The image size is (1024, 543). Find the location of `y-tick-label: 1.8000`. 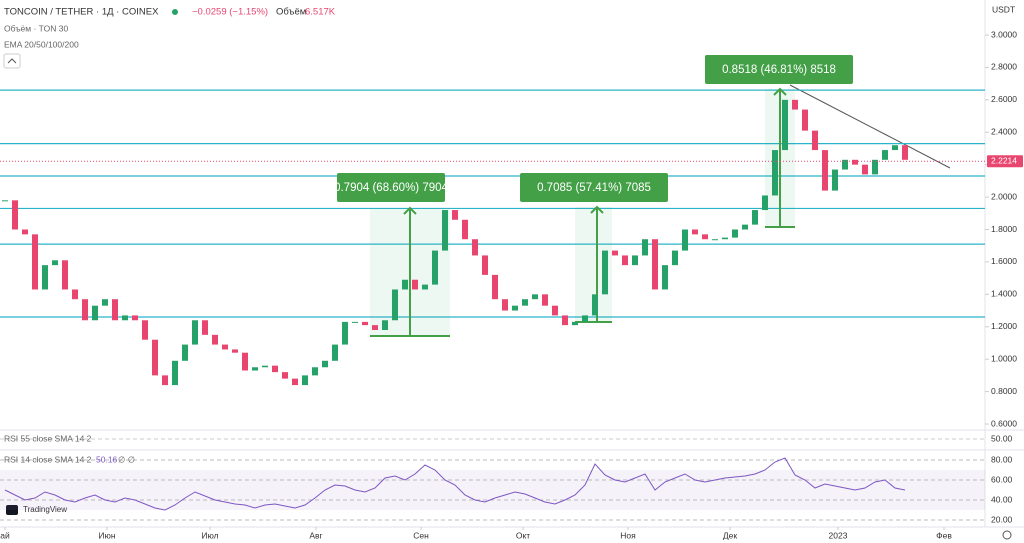

y-tick-label: 1.8000 is located at coordinates (1004, 229).